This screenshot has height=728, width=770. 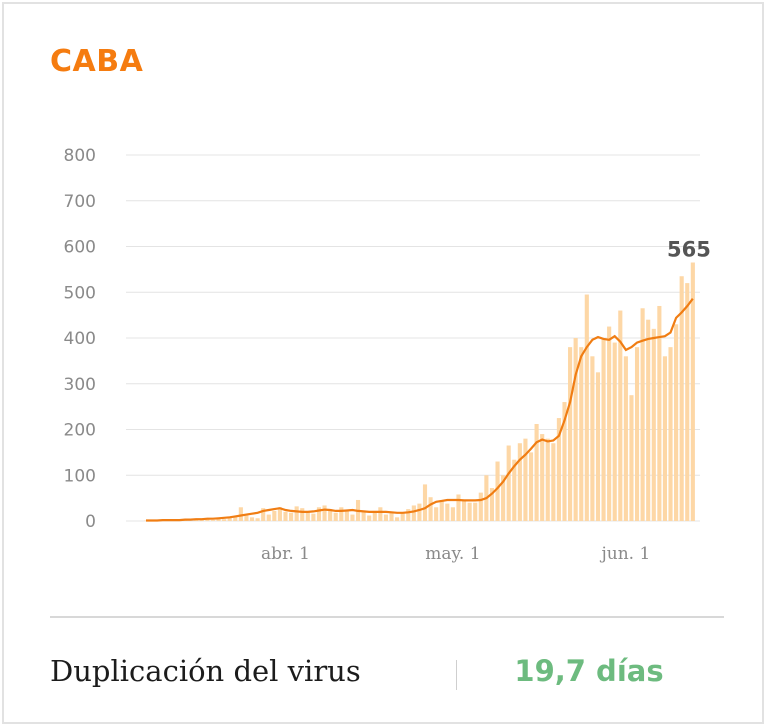 What do you see at coordinates (452, 554) in the screenshot?
I see `x-tick-label: may. 1` at bounding box center [452, 554].